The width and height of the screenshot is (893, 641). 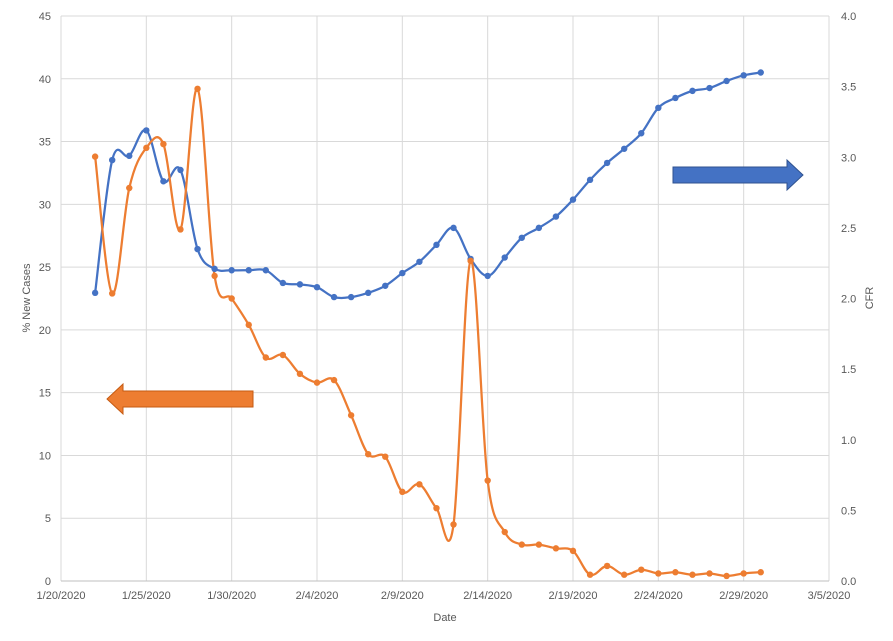 I want to click on left-y-tick-label: 15, so click(x=45, y=394).